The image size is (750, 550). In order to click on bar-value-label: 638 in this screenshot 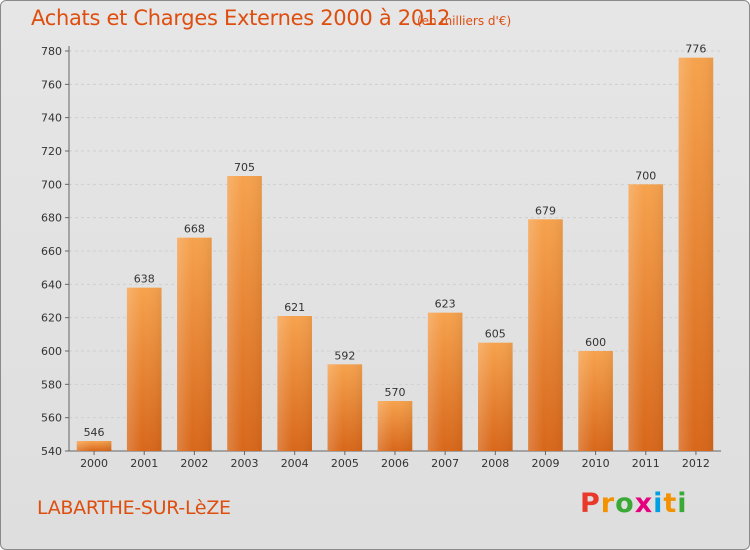, I will do `click(144, 279)`.